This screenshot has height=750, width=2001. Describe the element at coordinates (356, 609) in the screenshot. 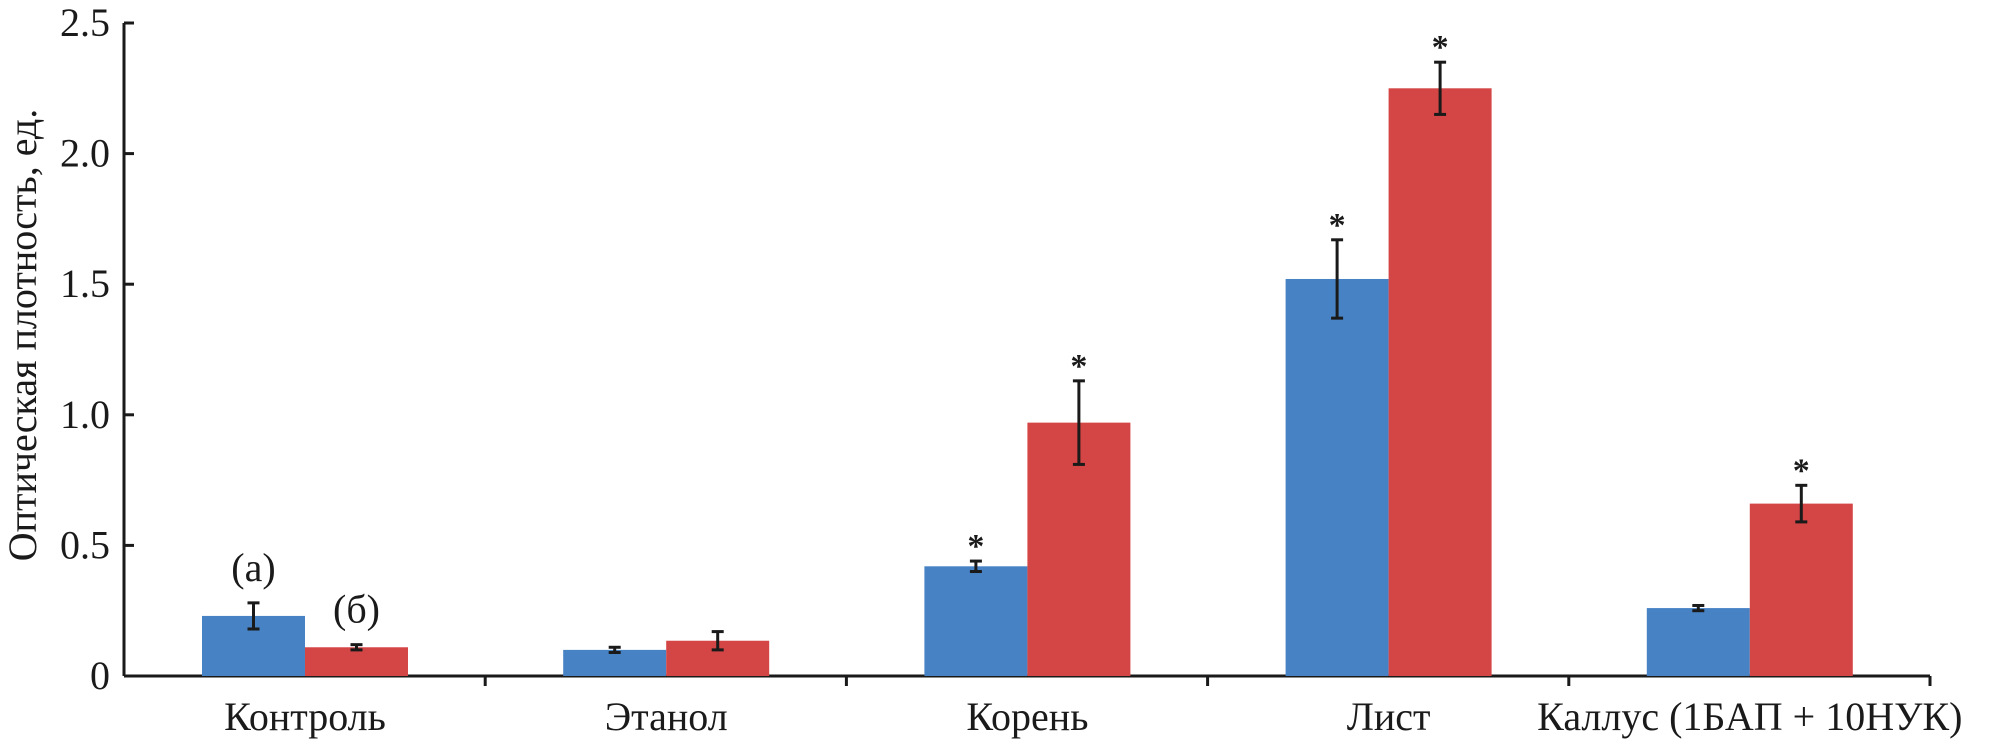

I see `series-label: (б)` at that location.